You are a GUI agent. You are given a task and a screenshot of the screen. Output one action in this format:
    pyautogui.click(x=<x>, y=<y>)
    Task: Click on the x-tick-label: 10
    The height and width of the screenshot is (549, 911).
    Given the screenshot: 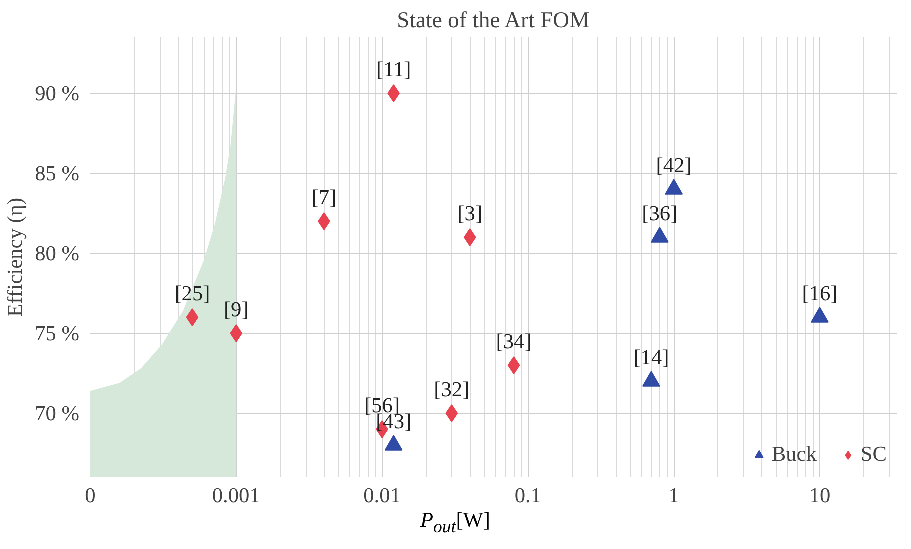 What is the action you would take?
    pyautogui.click(x=820, y=496)
    